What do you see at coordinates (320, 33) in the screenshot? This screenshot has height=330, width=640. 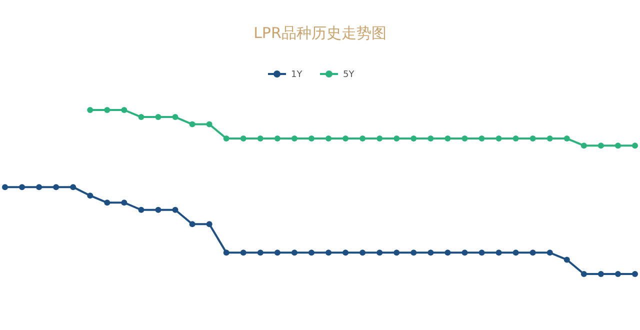 I see `chart-title: LPR品种历史走势图` at bounding box center [320, 33].